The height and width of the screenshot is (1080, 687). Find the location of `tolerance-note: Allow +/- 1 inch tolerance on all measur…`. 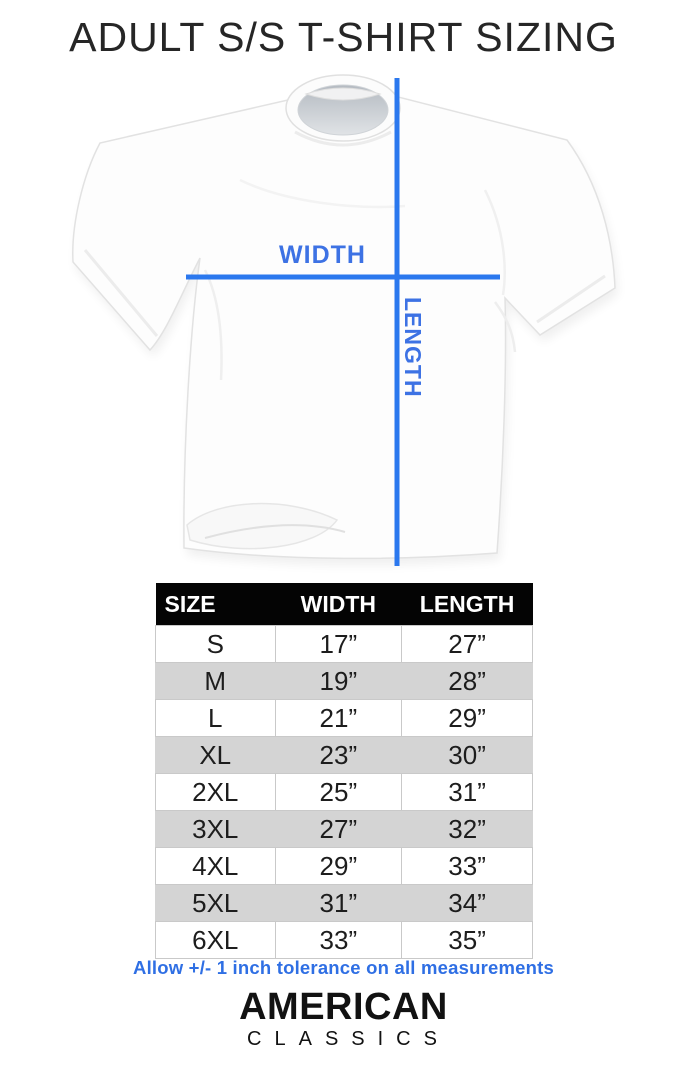

tolerance-note: Allow +/- 1 inch tolerance on all measur… is located at coordinates (343, 967).